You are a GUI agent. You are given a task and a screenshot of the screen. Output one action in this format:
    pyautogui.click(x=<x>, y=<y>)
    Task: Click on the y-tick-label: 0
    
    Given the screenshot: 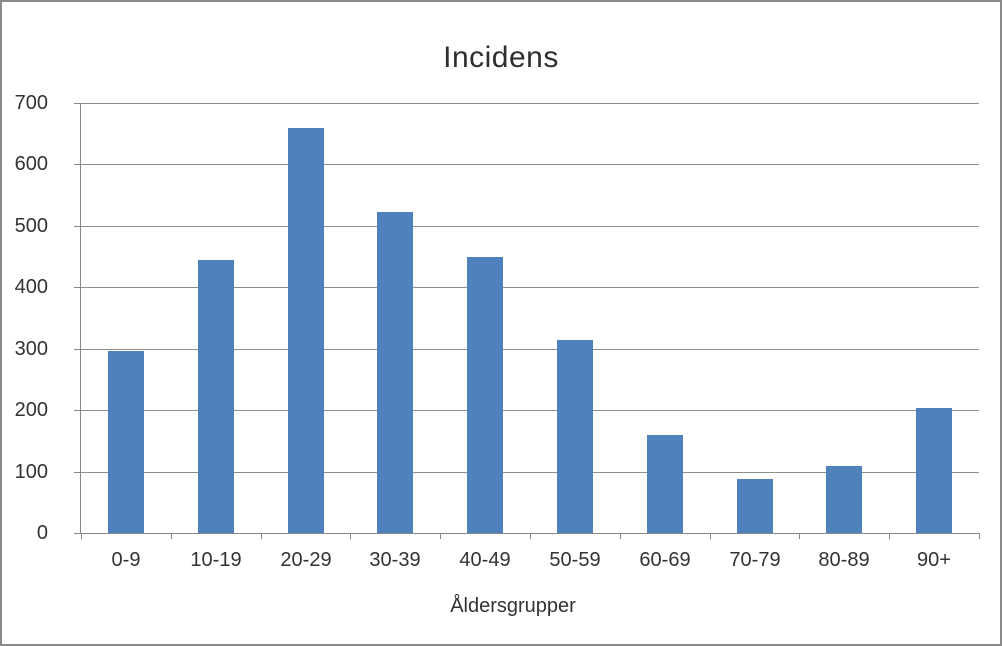 What is the action you would take?
    pyautogui.click(x=42, y=533)
    